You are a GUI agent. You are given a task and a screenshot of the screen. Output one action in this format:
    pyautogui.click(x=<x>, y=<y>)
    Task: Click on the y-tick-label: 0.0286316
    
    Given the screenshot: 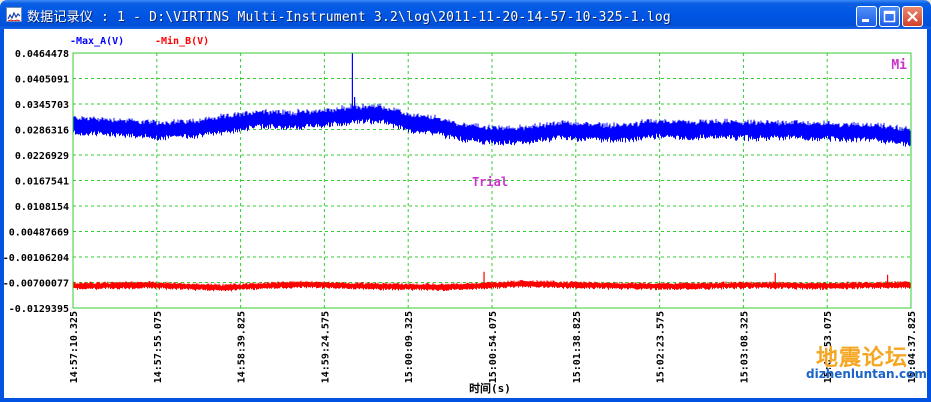 What is the action you would take?
    pyautogui.click(x=42, y=131)
    